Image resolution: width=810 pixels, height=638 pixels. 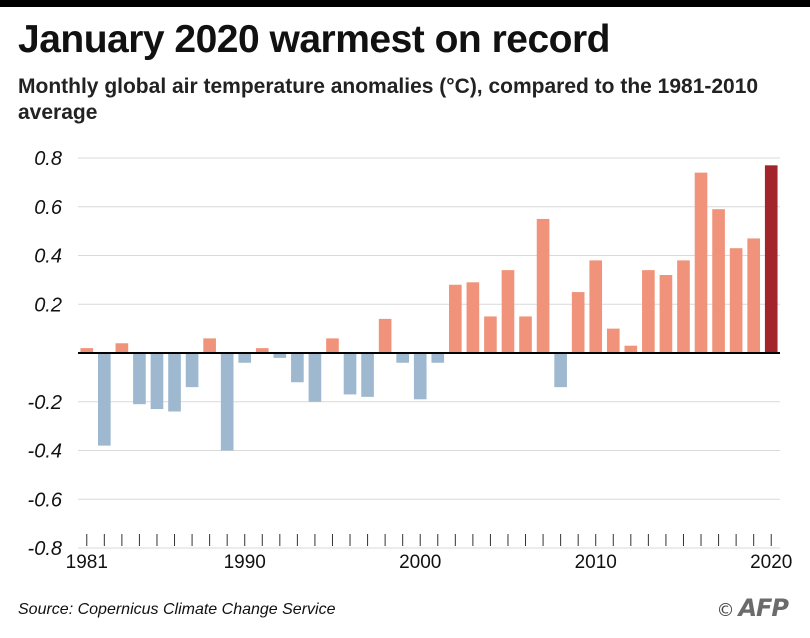 What do you see at coordinates (420, 562) in the screenshot?
I see `x-tick-label: 2000` at bounding box center [420, 562].